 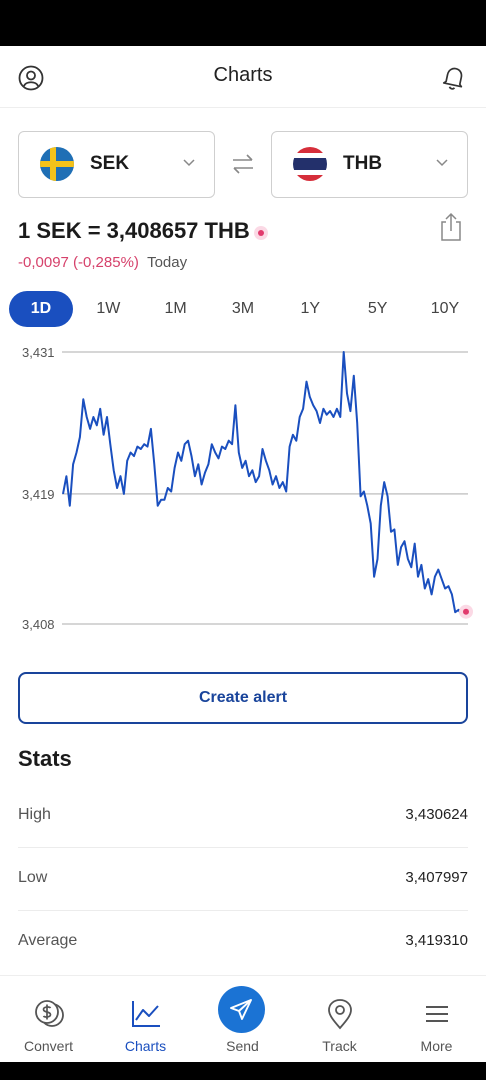 What do you see at coordinates (243, 817) in the screenshot?
I see `stat-row-high: High 3,430624` at bounding box center [243, 817].